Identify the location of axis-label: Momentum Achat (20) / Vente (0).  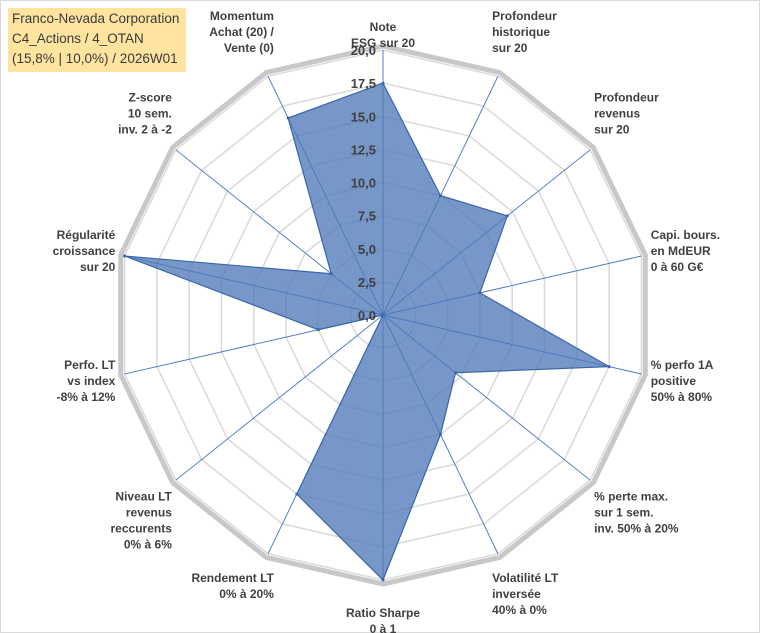
(241, 32).